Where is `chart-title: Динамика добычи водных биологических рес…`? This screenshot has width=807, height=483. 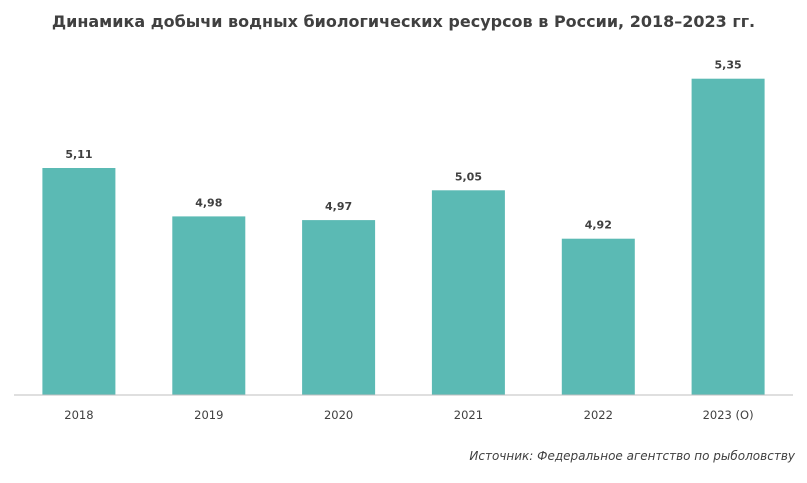
chart-title: Динамика добычи водных биологических рес… is located at coordinates (403, 21).